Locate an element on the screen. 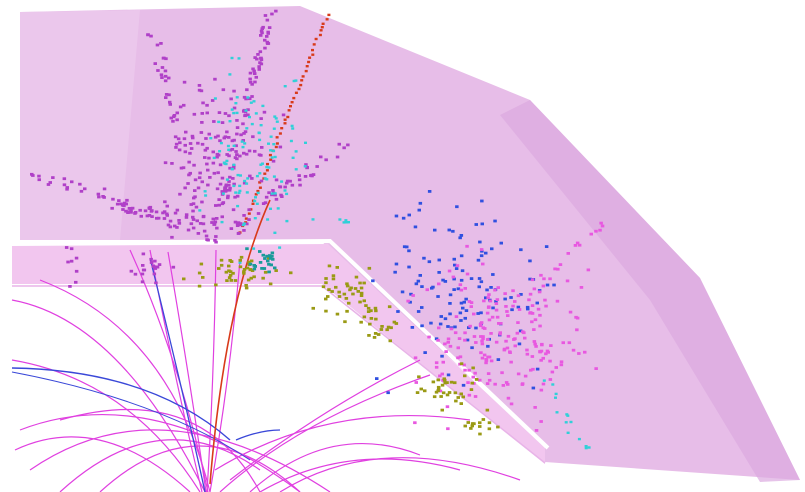 The image size is (805, 492). track-magenta is located at coordinates (325, 420).